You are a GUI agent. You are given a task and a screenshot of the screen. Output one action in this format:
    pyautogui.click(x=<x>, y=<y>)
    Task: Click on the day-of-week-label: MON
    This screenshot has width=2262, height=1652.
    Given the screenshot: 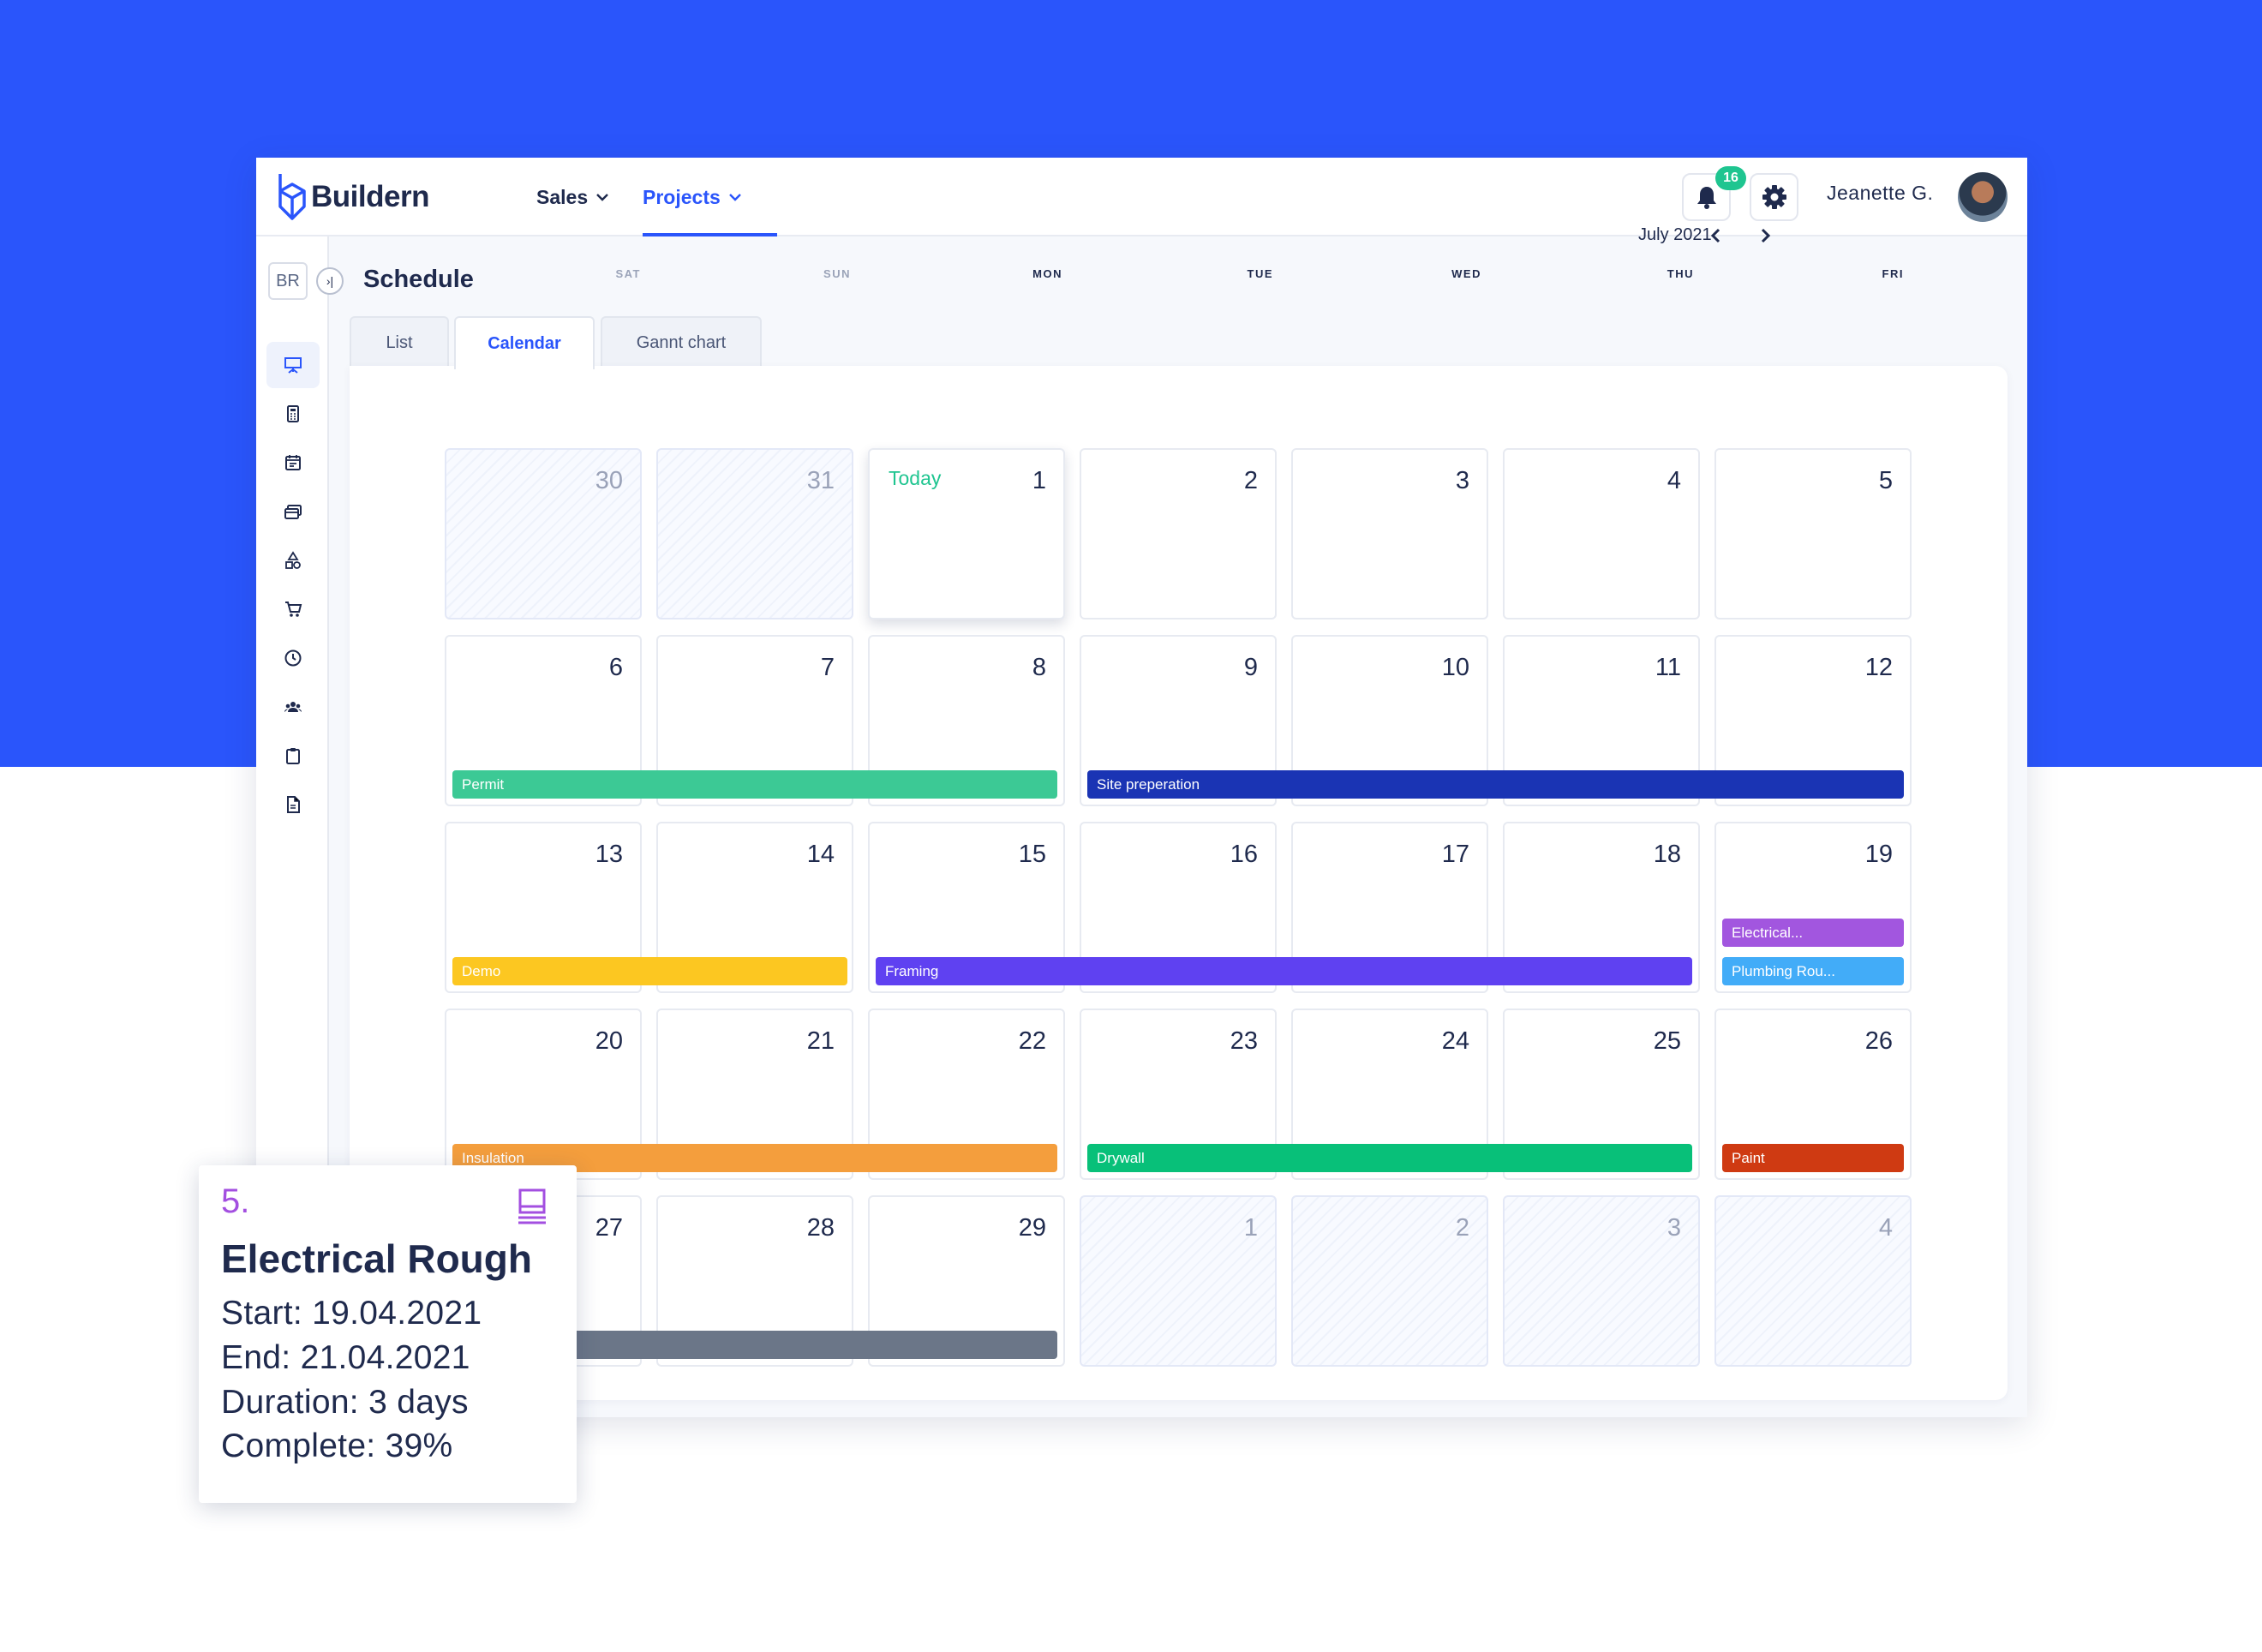 What is the action you would take?
    pyautogui.click(x=1047, y=273)
    